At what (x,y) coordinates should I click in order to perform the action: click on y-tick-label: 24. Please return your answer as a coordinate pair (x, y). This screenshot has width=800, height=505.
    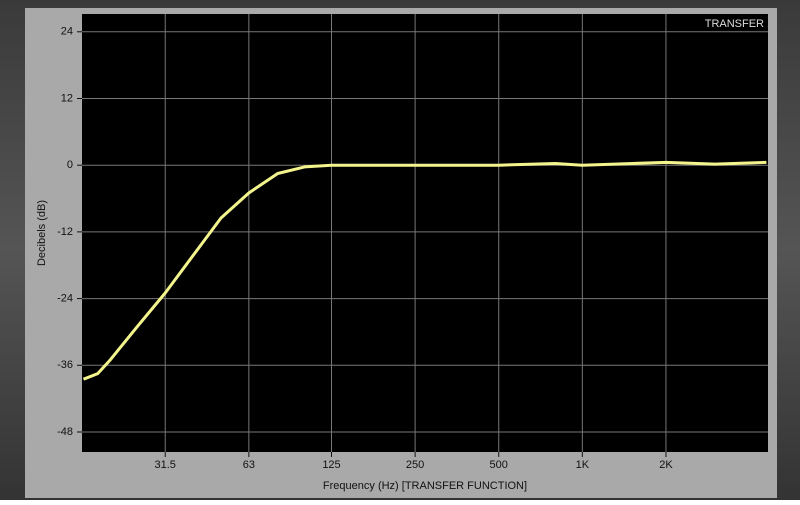
    Looking at the image, I should click on (67, 32).